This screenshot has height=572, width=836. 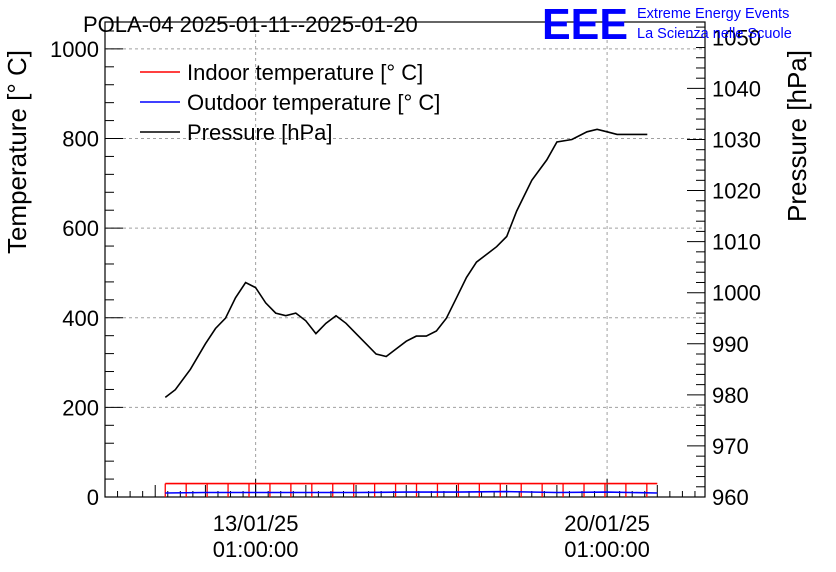 I want to click on right-tick-label: 1000, so click(x=736, y=293).